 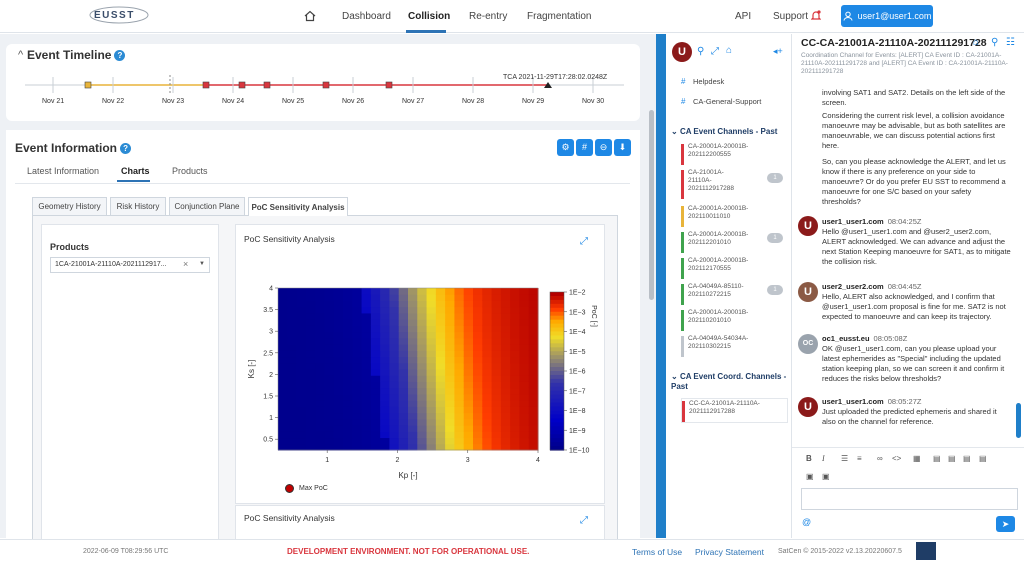 I want to click on code-icon: <>, so click(x=897, y=458).